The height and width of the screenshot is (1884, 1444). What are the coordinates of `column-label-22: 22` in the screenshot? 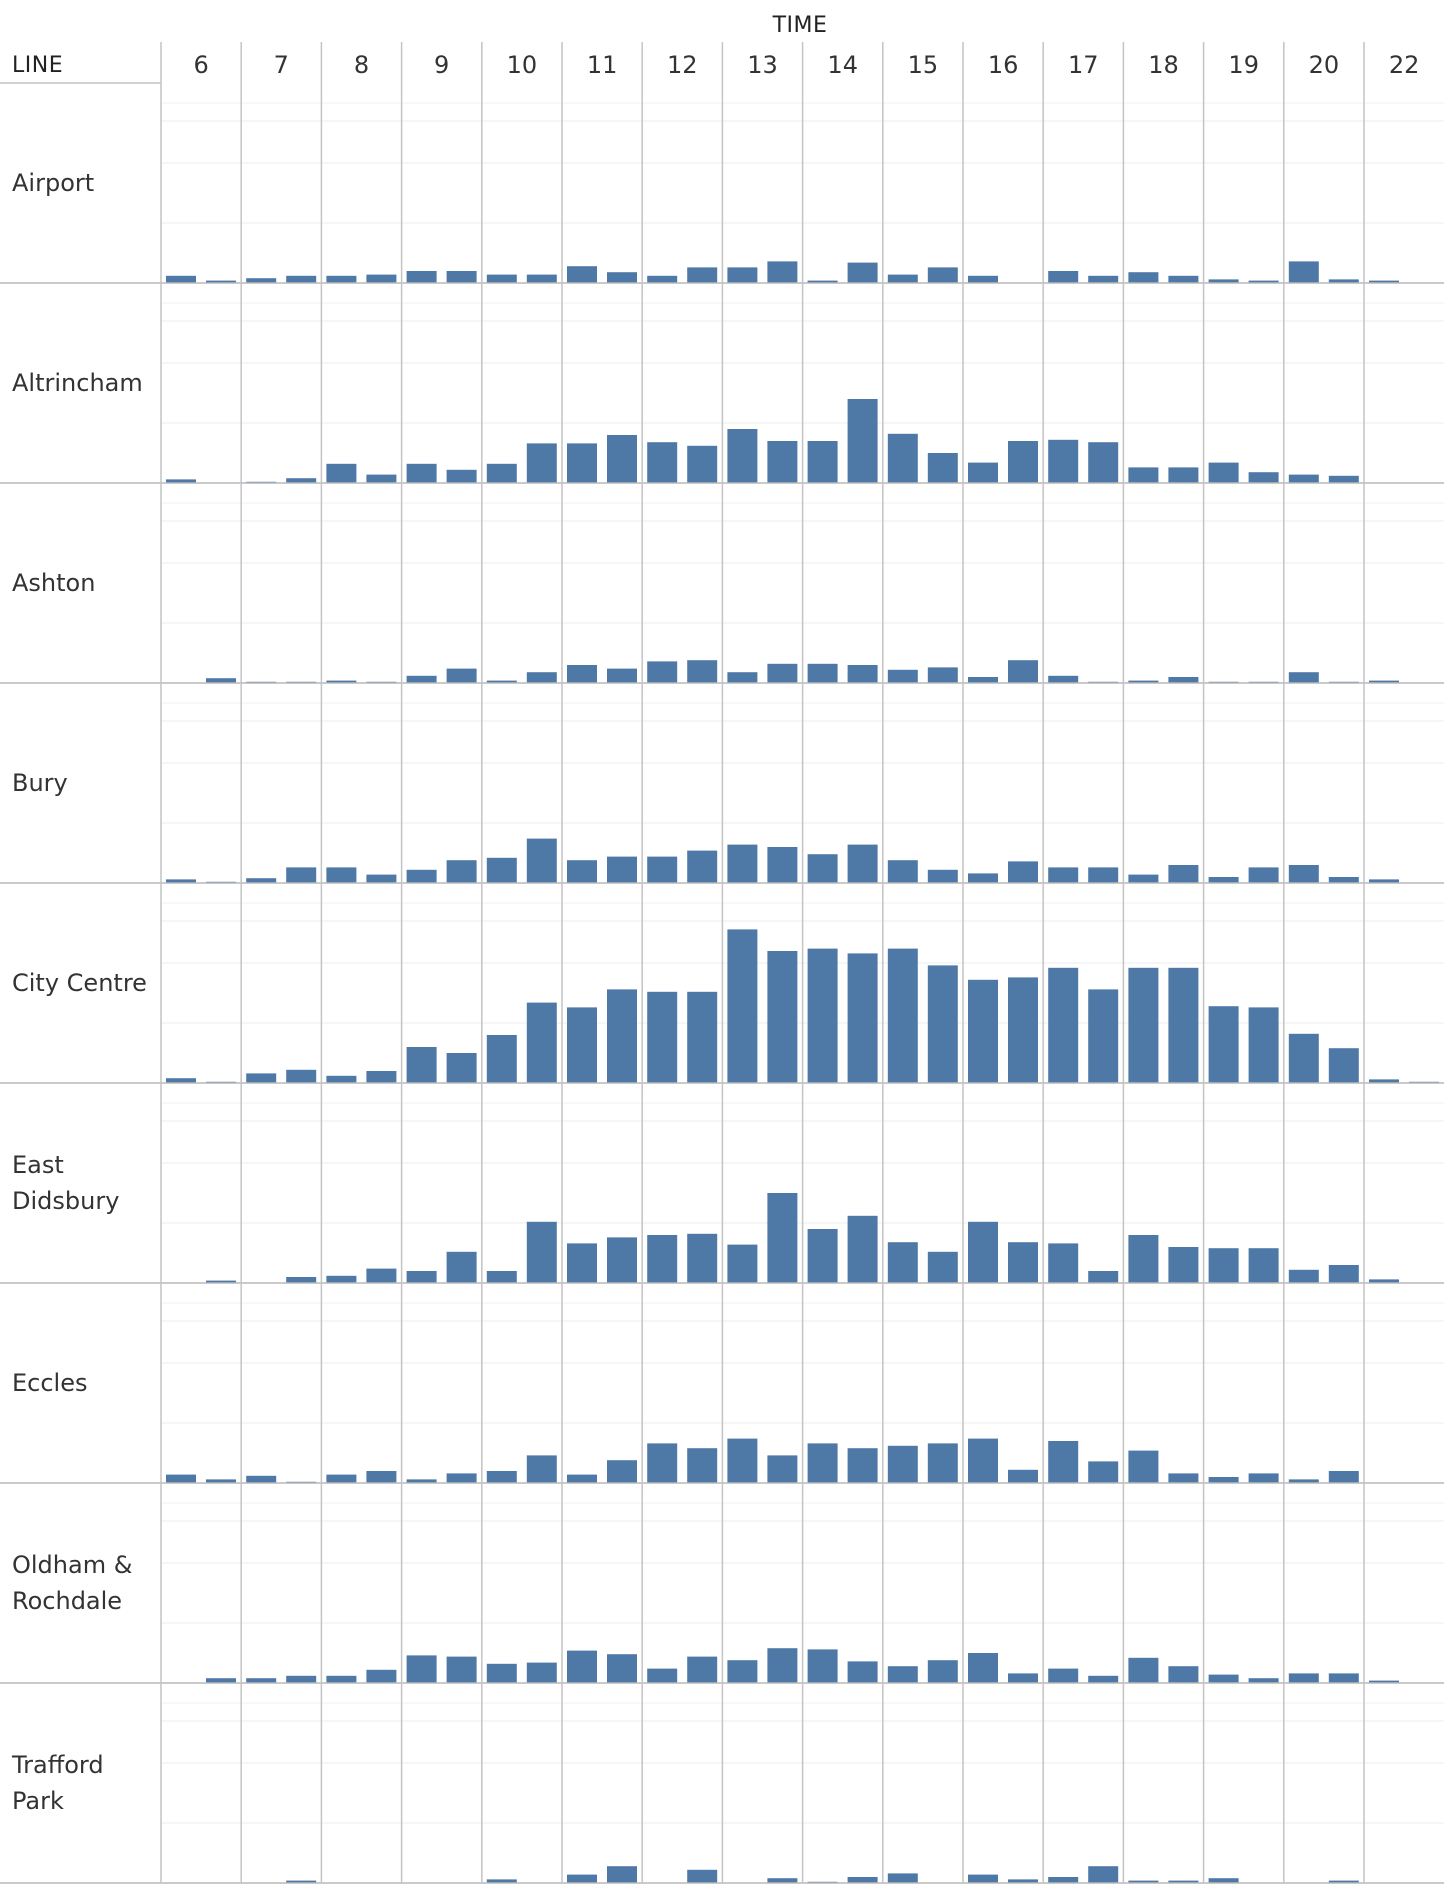 It's located at (1404, 65).